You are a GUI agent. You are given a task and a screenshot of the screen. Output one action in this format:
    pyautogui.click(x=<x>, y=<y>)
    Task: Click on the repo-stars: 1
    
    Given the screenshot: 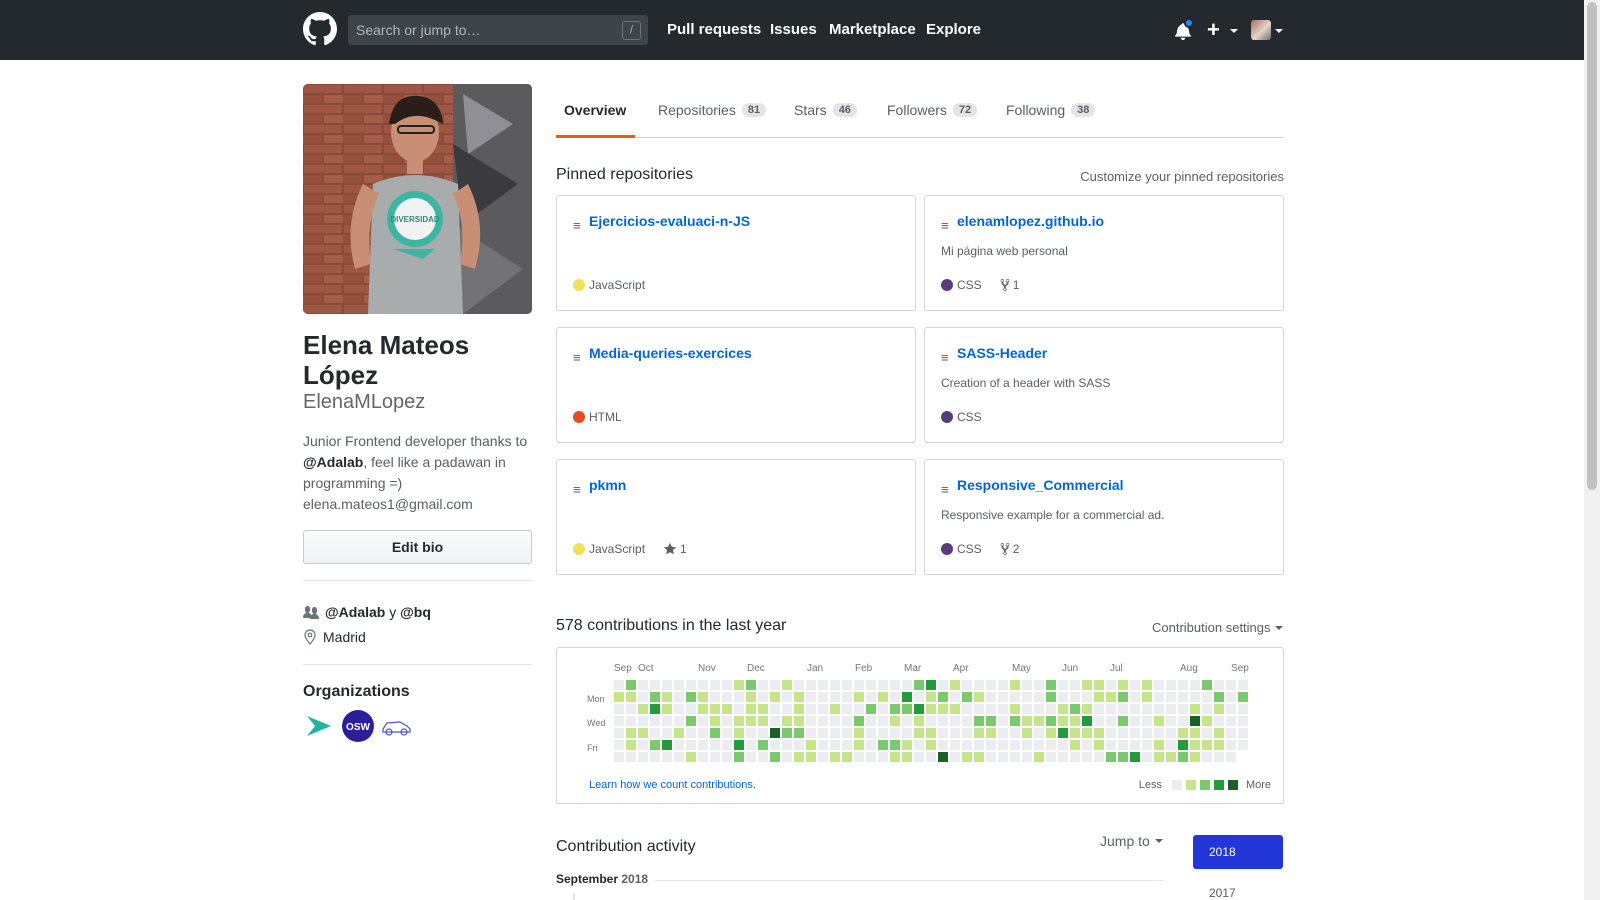 What is the action you would take?
    pyautogui.click(x=675, y=549)
    